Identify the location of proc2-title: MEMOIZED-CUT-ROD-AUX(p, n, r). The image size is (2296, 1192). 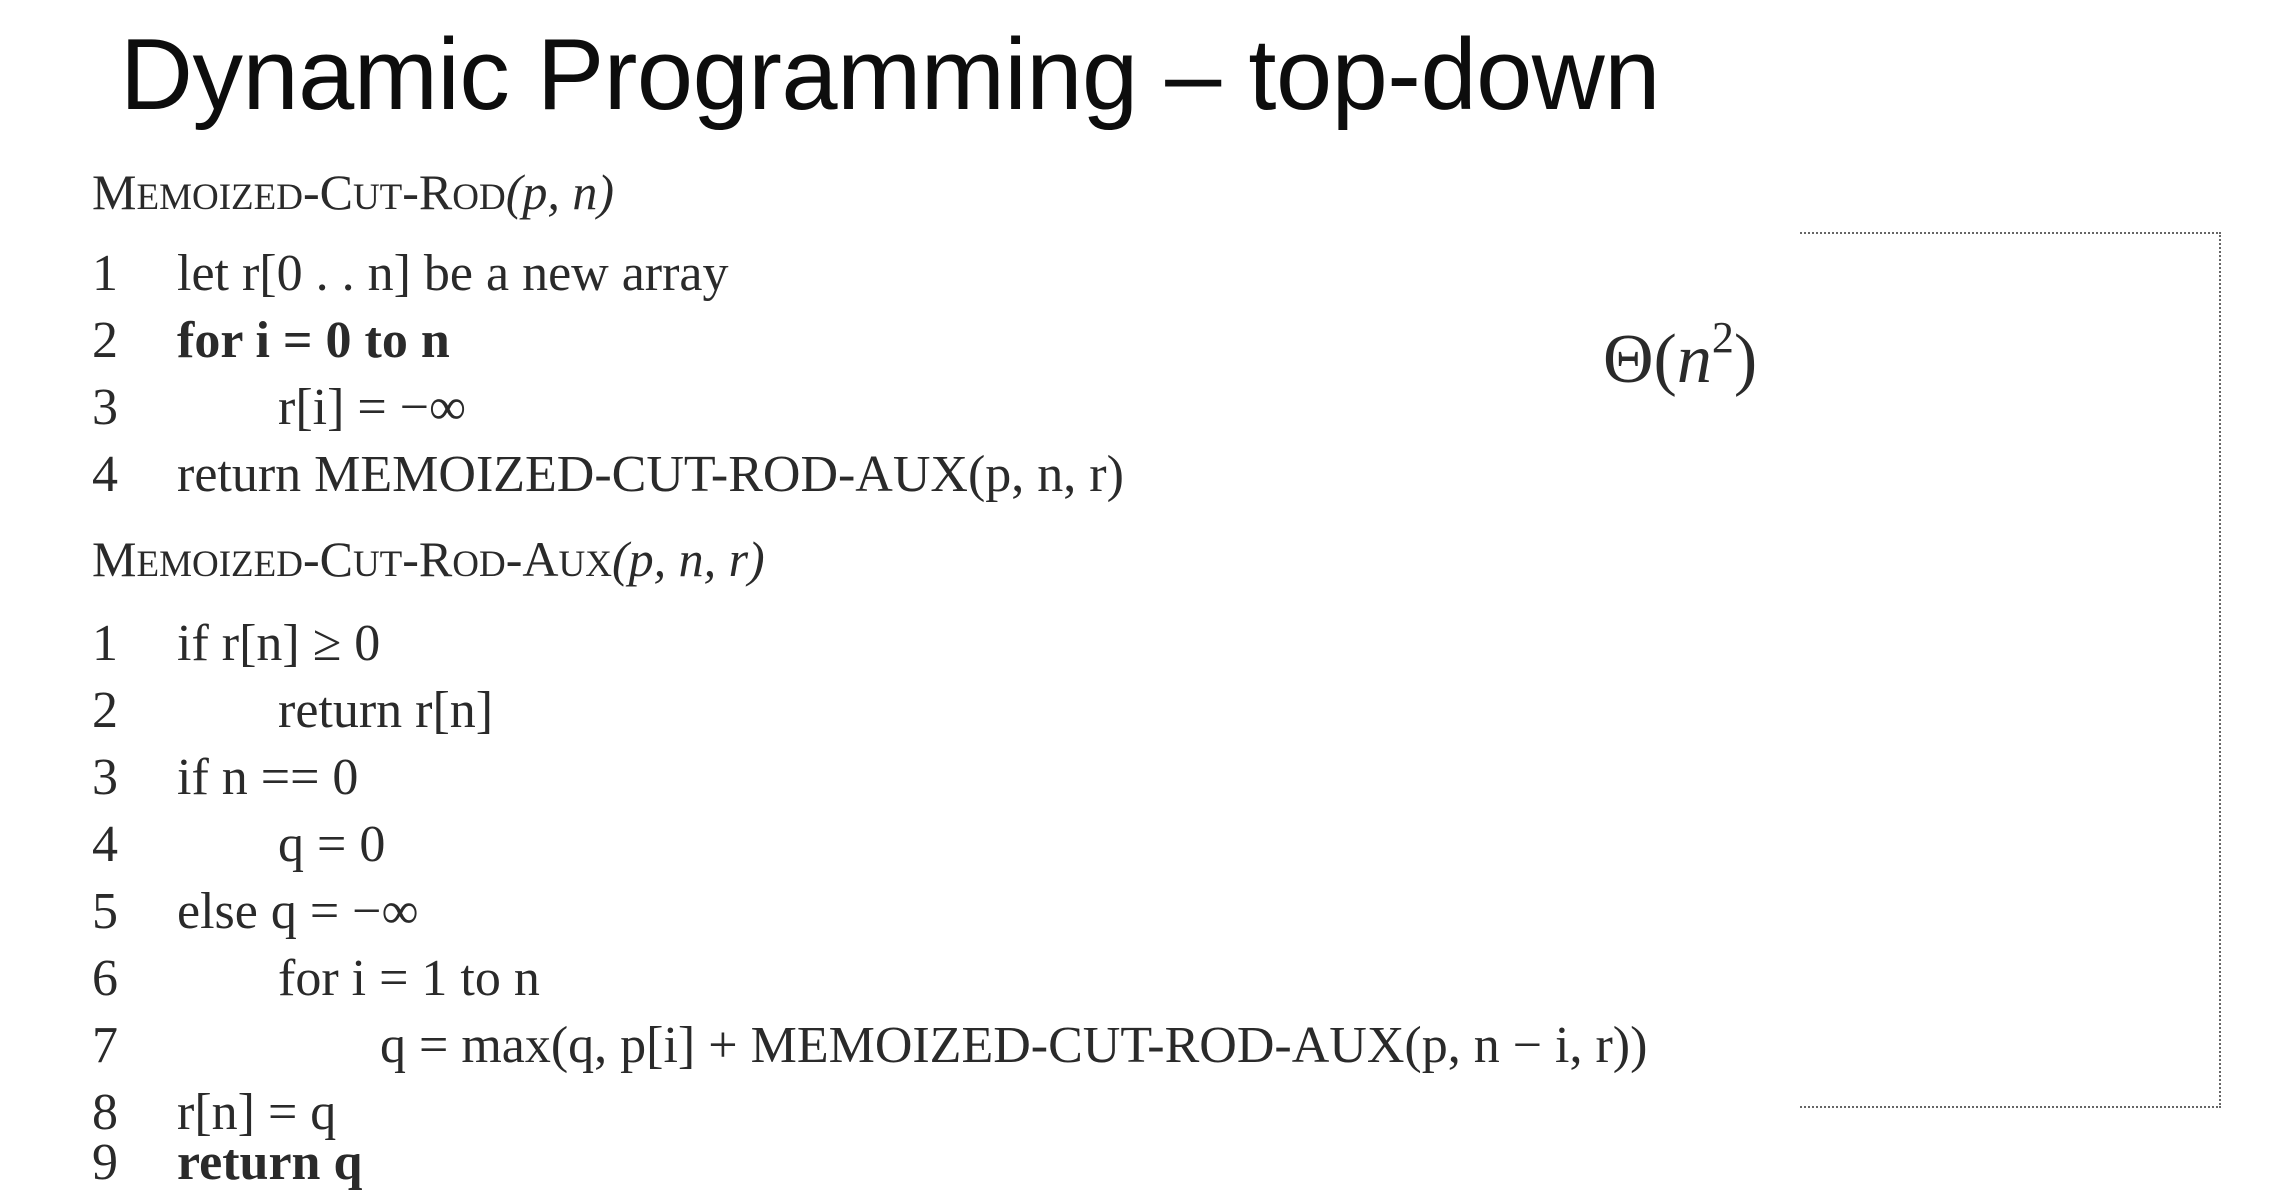
(428, 559).